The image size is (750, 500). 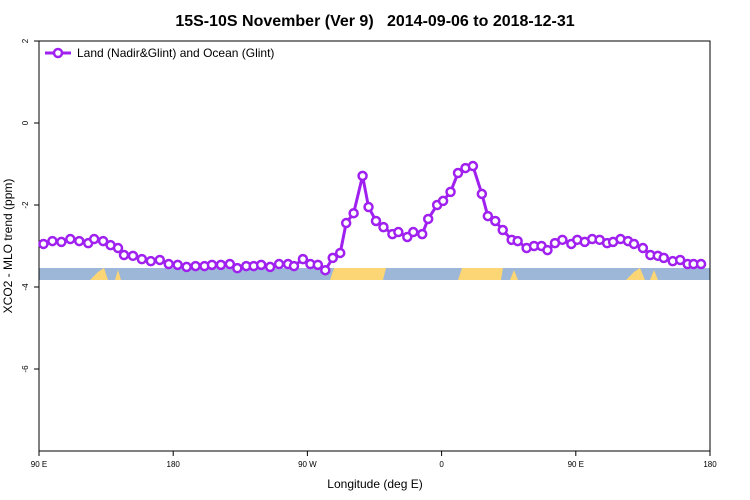 I want to click on x-tick-label: 0, so click(x=441, y=464).